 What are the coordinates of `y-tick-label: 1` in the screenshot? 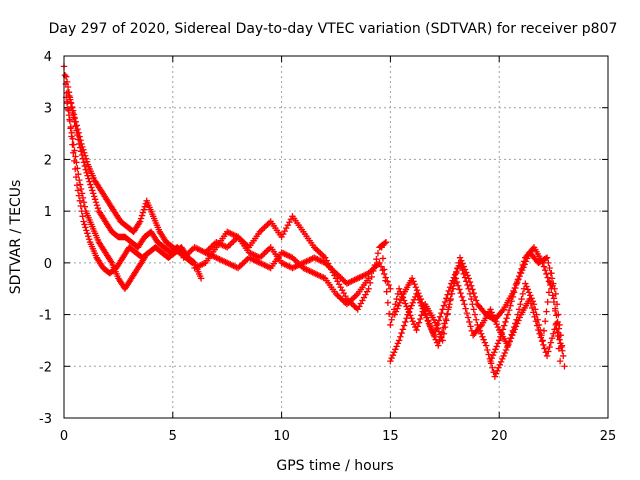 It's located at (48, 212).